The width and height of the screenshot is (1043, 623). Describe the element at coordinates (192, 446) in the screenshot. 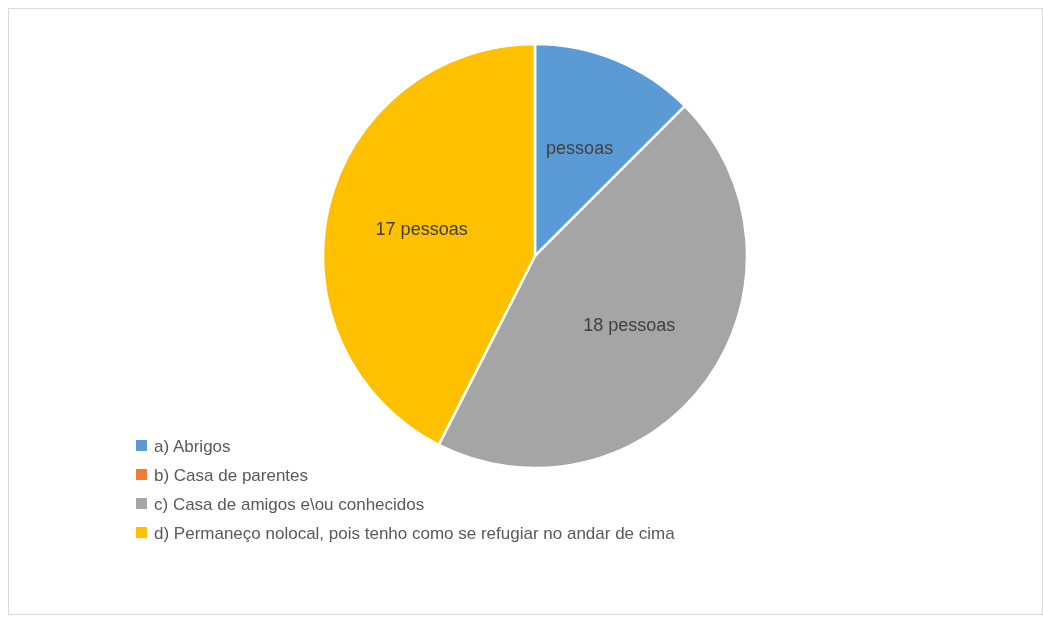

I see `legend-label: a) Abrigos` at that location.